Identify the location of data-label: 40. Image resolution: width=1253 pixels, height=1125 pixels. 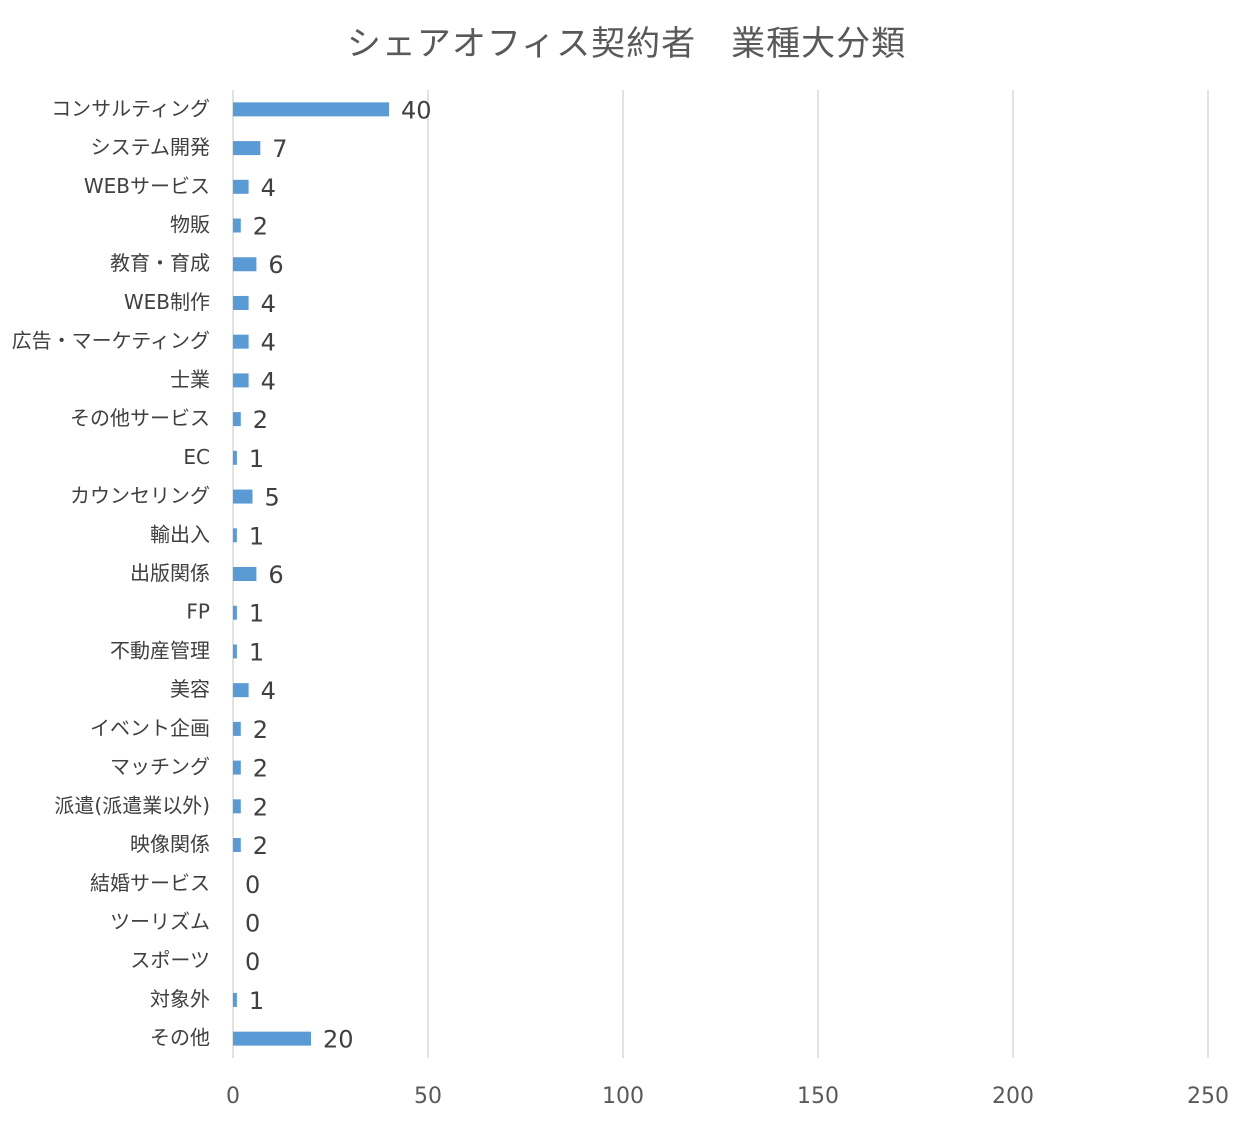
(416, 110).